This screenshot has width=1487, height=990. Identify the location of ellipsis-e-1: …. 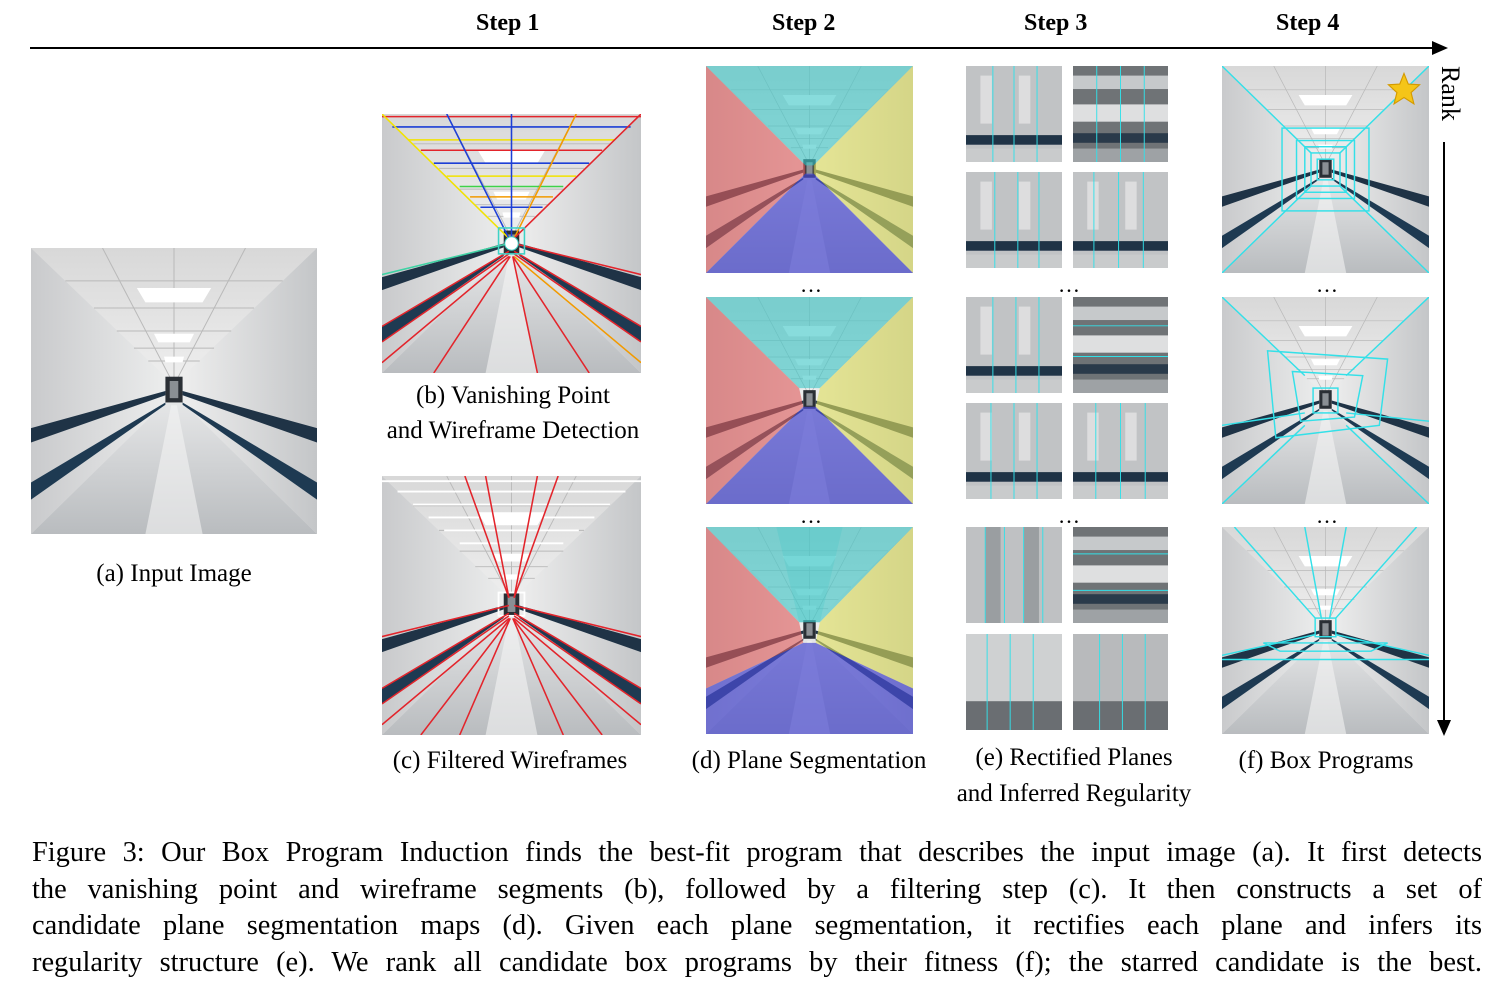
(1070, 284).